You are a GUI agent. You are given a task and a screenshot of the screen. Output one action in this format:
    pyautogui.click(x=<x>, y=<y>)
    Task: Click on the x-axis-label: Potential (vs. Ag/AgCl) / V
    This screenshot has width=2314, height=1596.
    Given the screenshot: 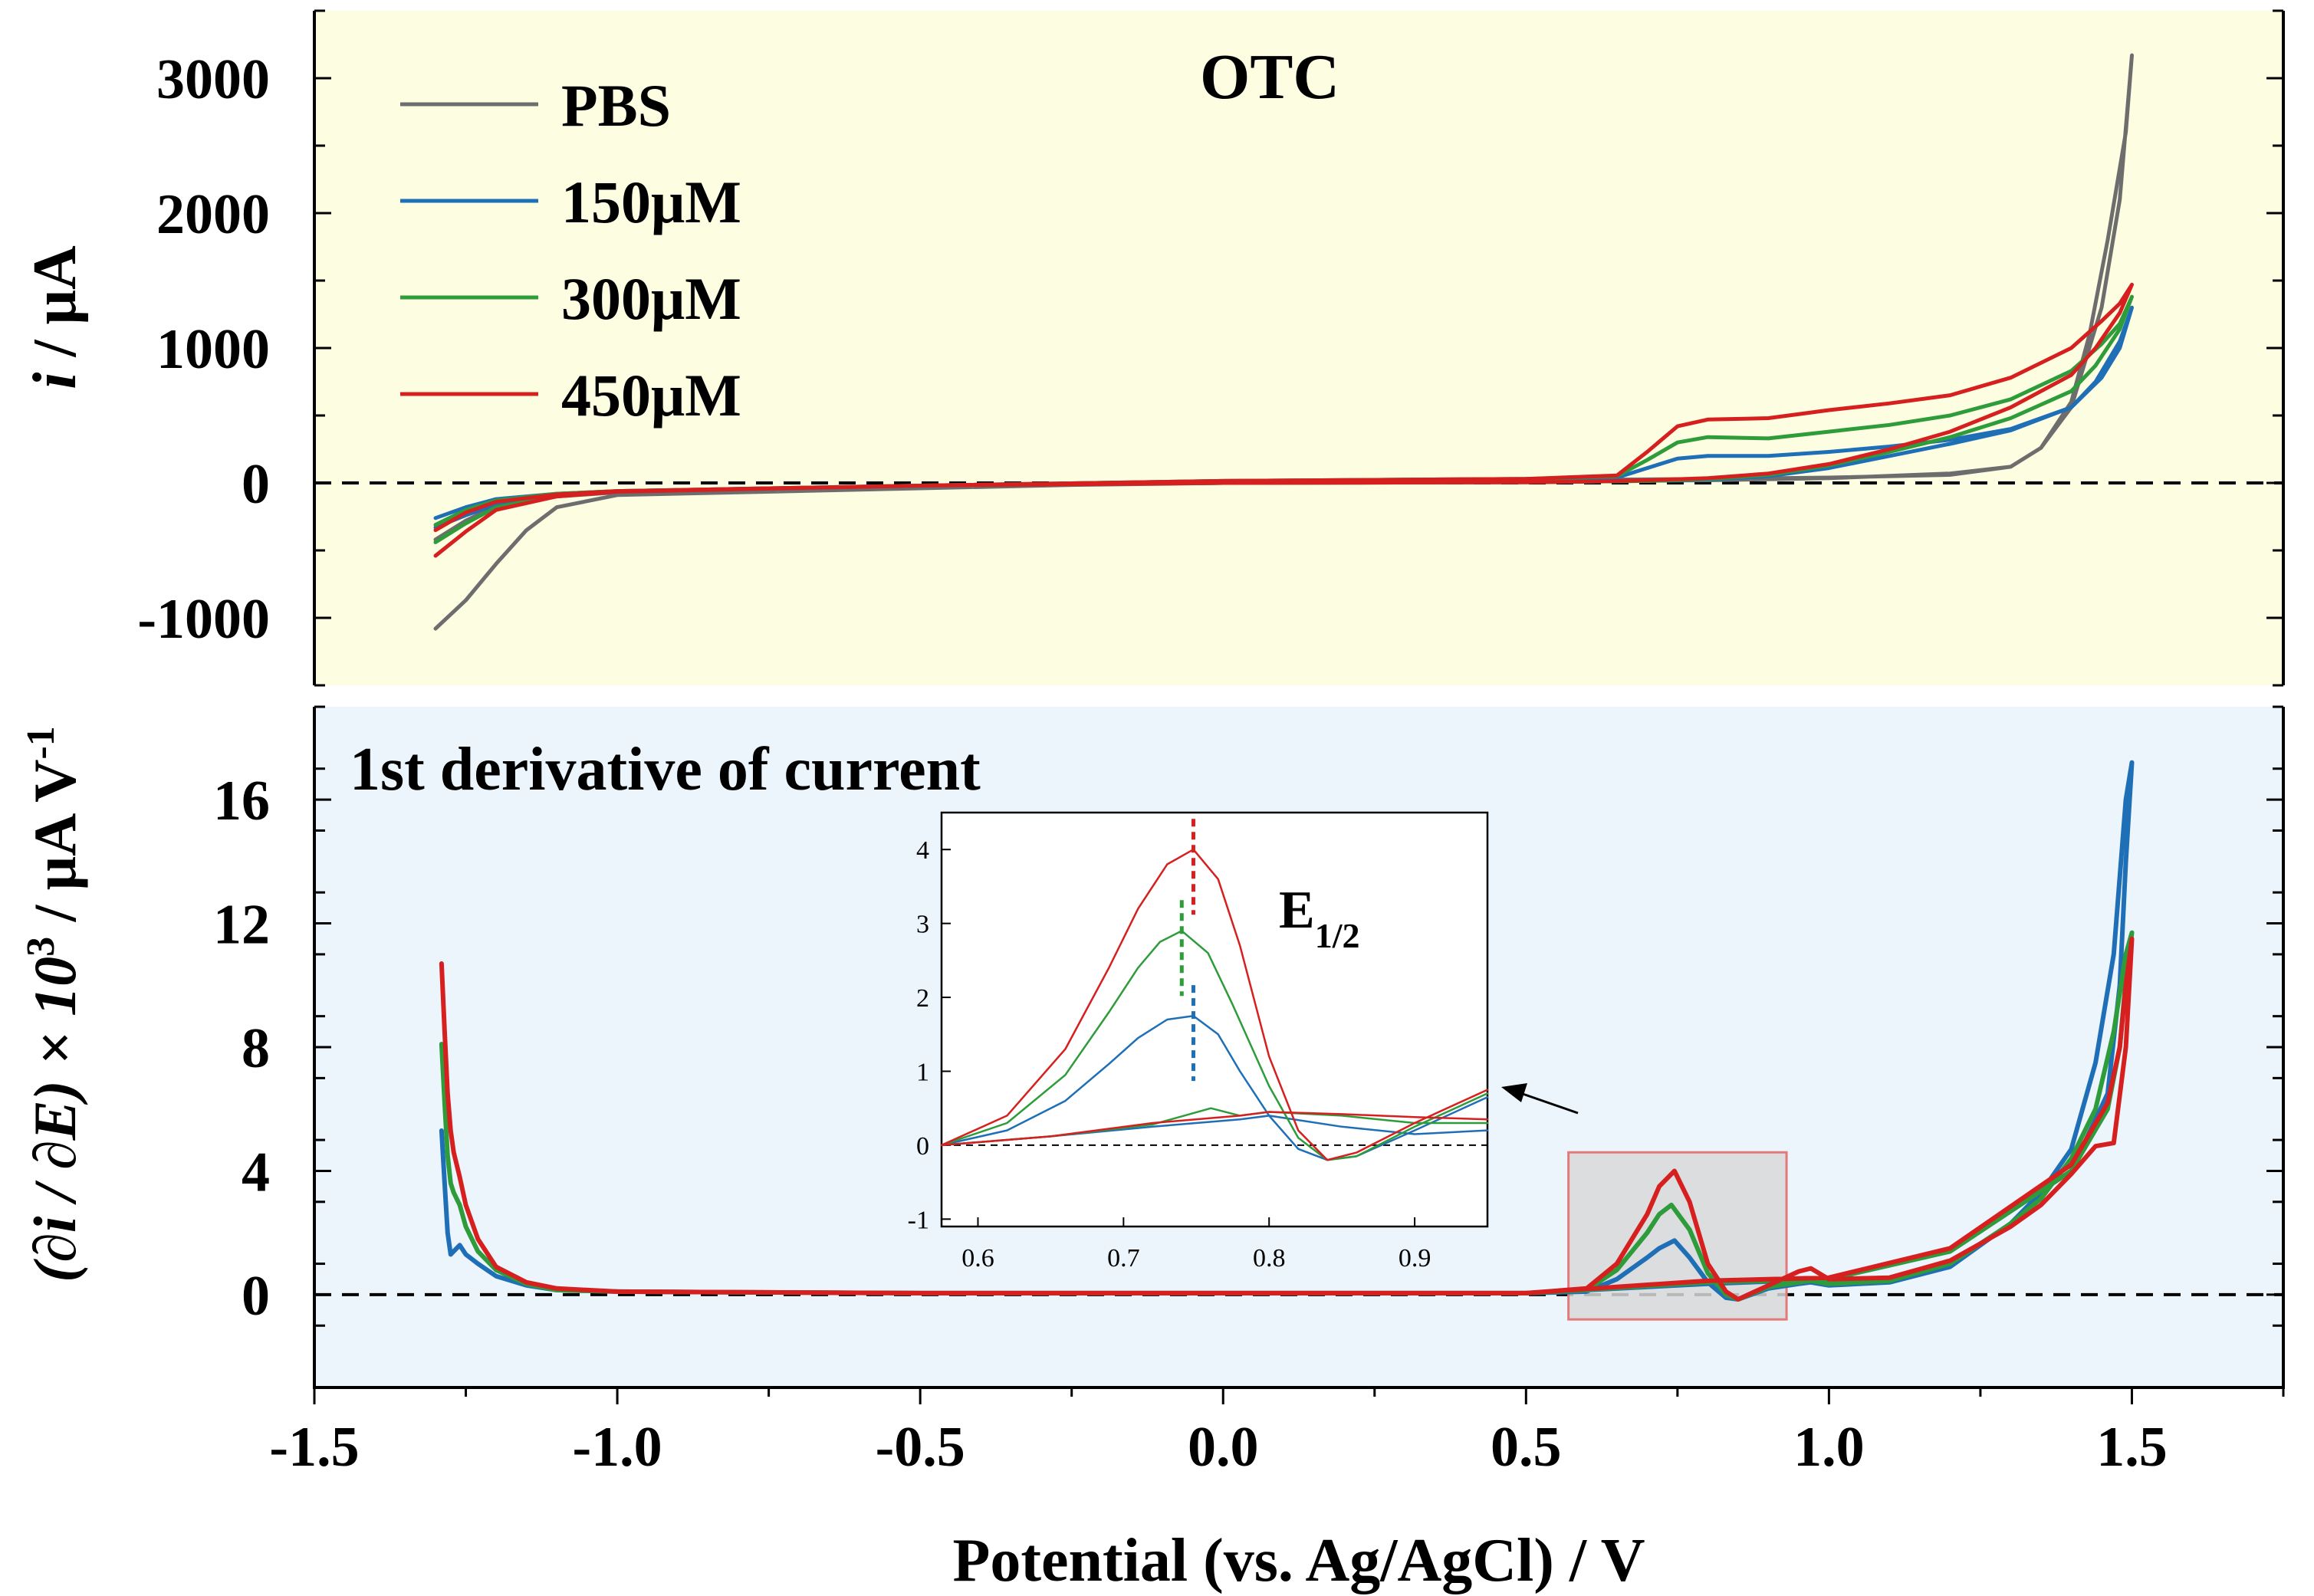 What is the action you would take?
    pyautogui.click(x=1299, y=1560)
    